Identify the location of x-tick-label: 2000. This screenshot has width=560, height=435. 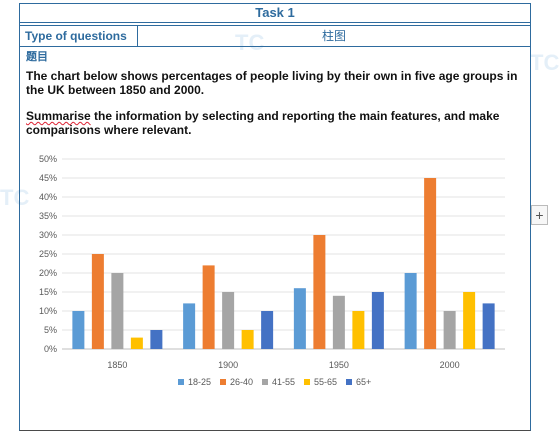
(450, 365).